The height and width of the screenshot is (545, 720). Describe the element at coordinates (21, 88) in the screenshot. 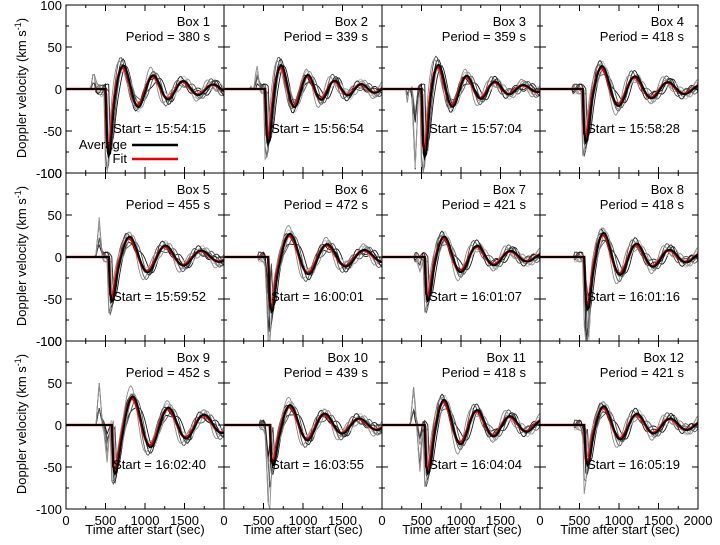

I see `y-axis-label-row-1: Doppler velocity (km s-1)` at that location.